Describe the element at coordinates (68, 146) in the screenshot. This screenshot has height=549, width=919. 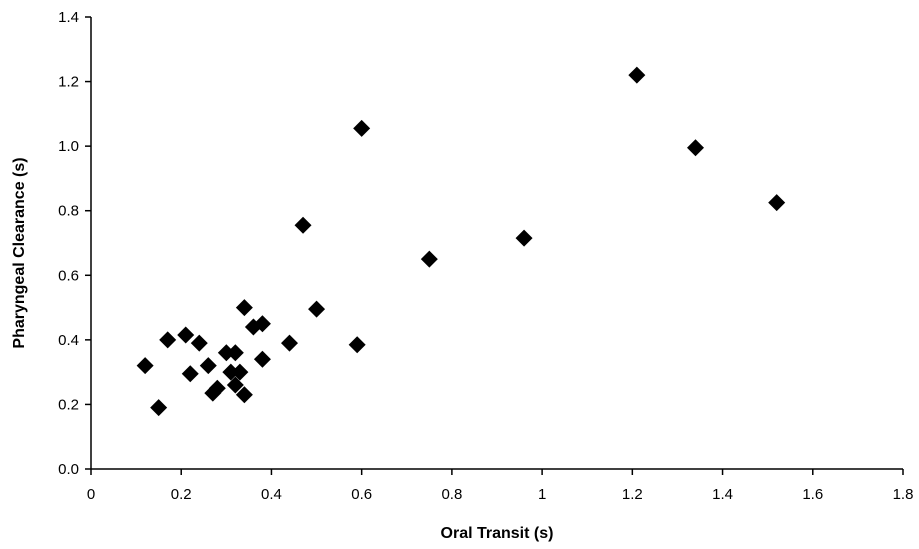
I see `y-tick-label: 1.0` at that location.